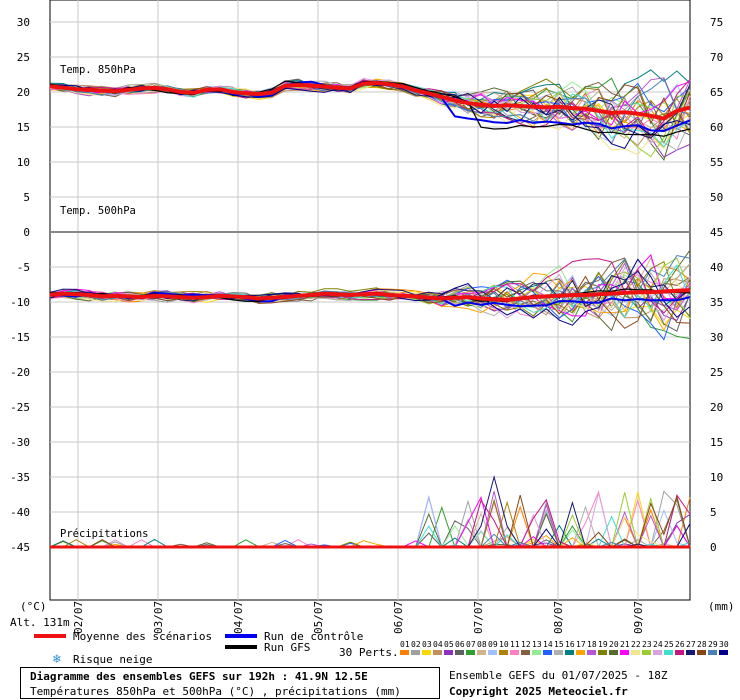  What do you see at coordinates (538, 691) in the screenshot?
I see `copyright: Copyright 2025 Meteociel.fr` at bounding box center [538, 691].